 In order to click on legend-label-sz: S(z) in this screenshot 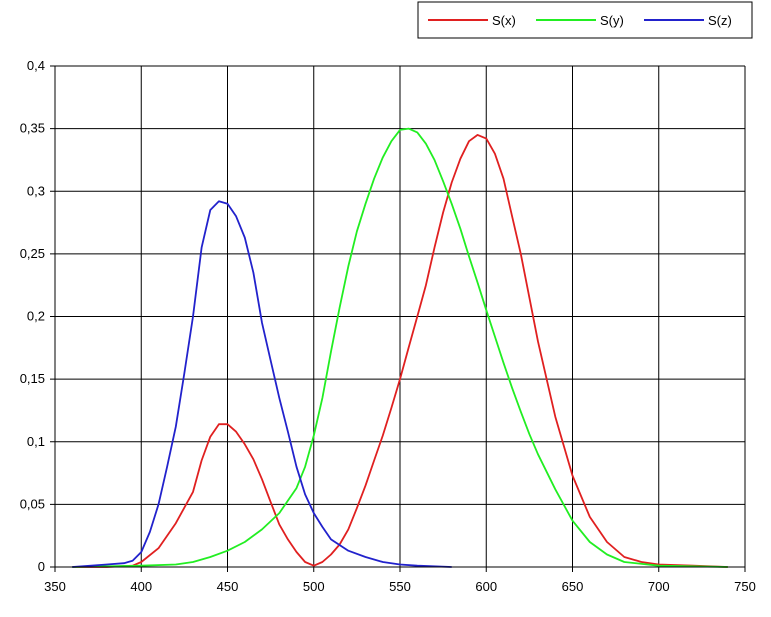, I will do `click(720, 20)`.